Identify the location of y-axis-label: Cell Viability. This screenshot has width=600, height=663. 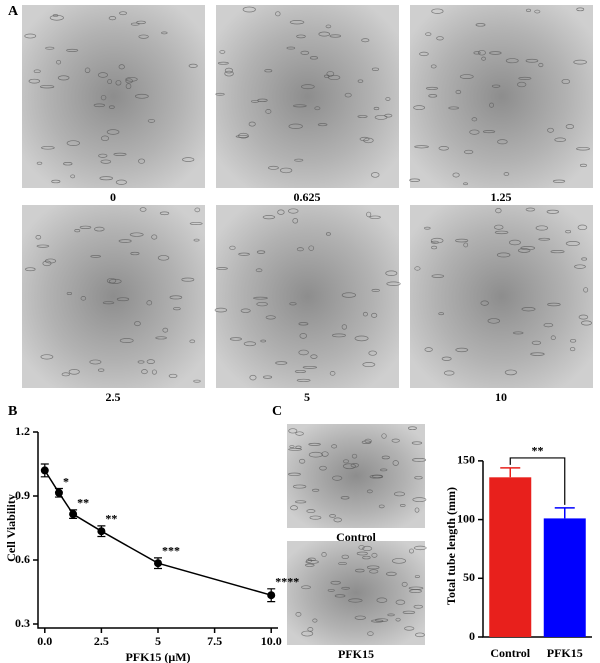
(11, 528).